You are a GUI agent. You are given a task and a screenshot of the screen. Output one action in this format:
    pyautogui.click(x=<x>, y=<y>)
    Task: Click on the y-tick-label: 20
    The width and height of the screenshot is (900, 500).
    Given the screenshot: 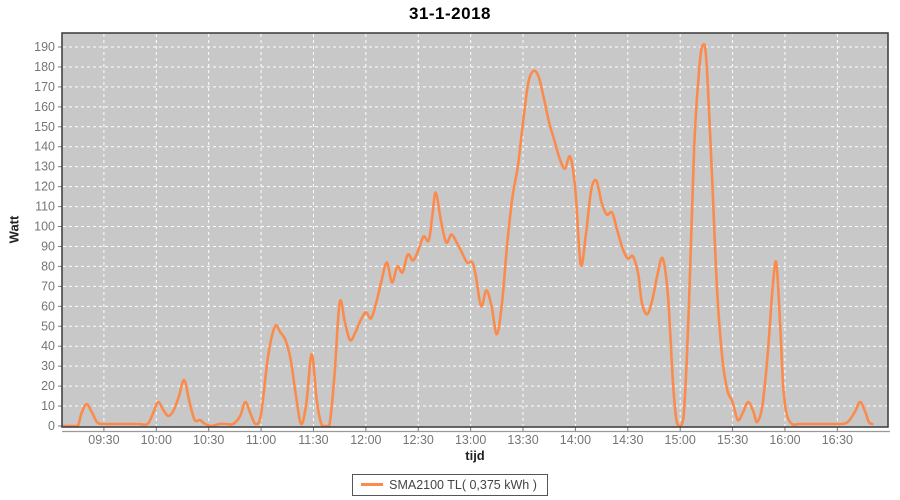 What is the action you would take?
    pyautogui.click(x=48, y=386)
    